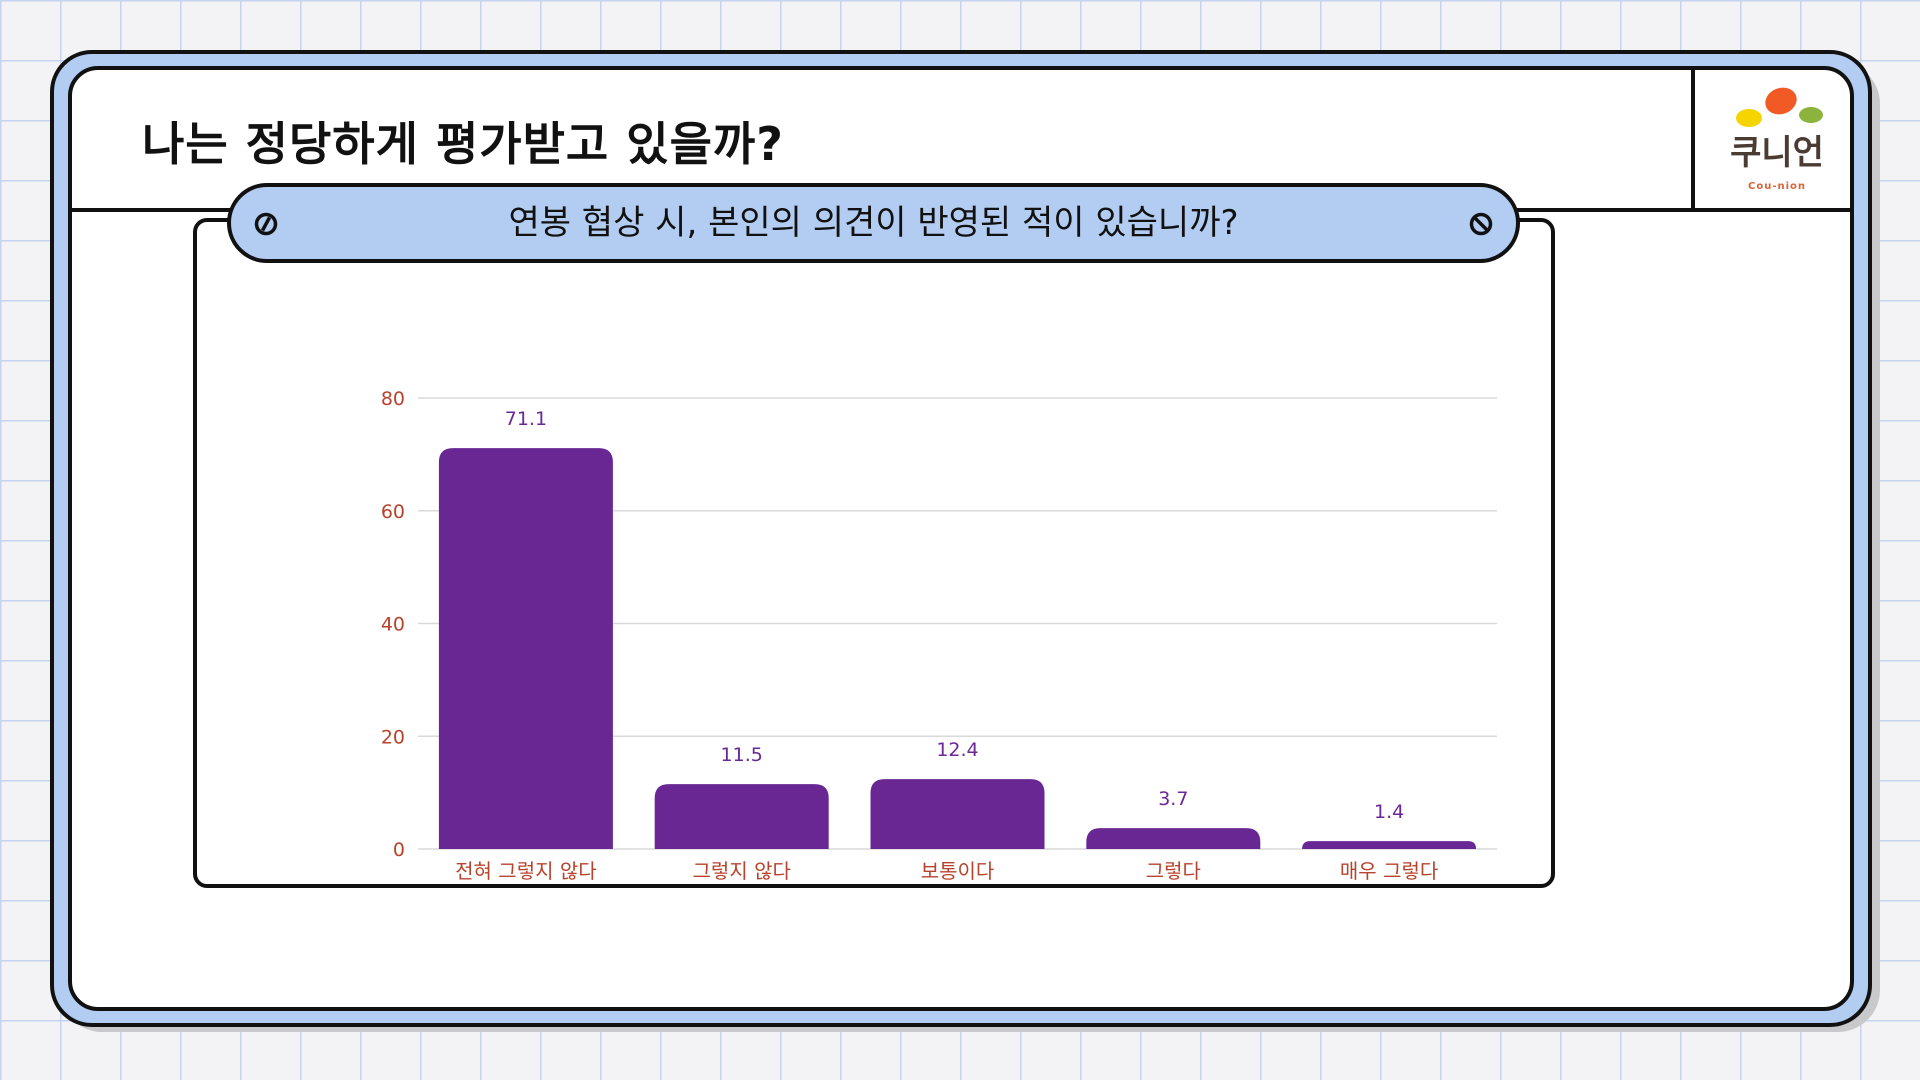 The width and height of the screenshot is (1920, 1080). Describe the element at coordinates (957, 750) in the screenshot. I see `data-label: 12.4` at that location.